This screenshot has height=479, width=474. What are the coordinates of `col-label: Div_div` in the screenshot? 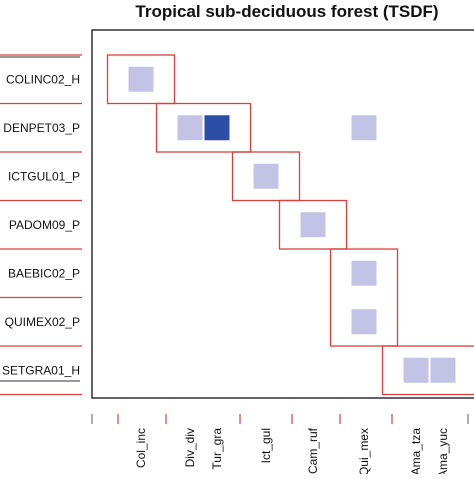 It's located at (190, 447).